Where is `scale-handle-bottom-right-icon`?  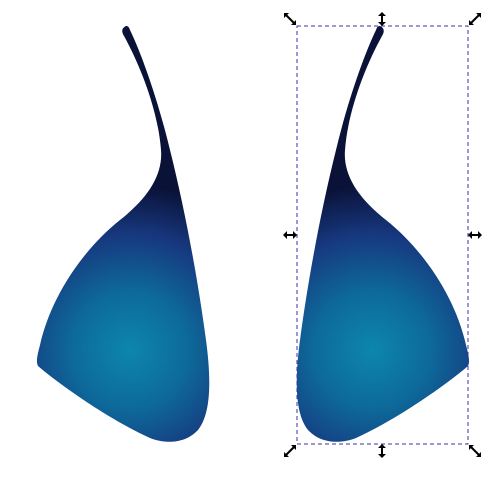
scale-handle-bottom-right-icon is located at coordinates (475, 451).